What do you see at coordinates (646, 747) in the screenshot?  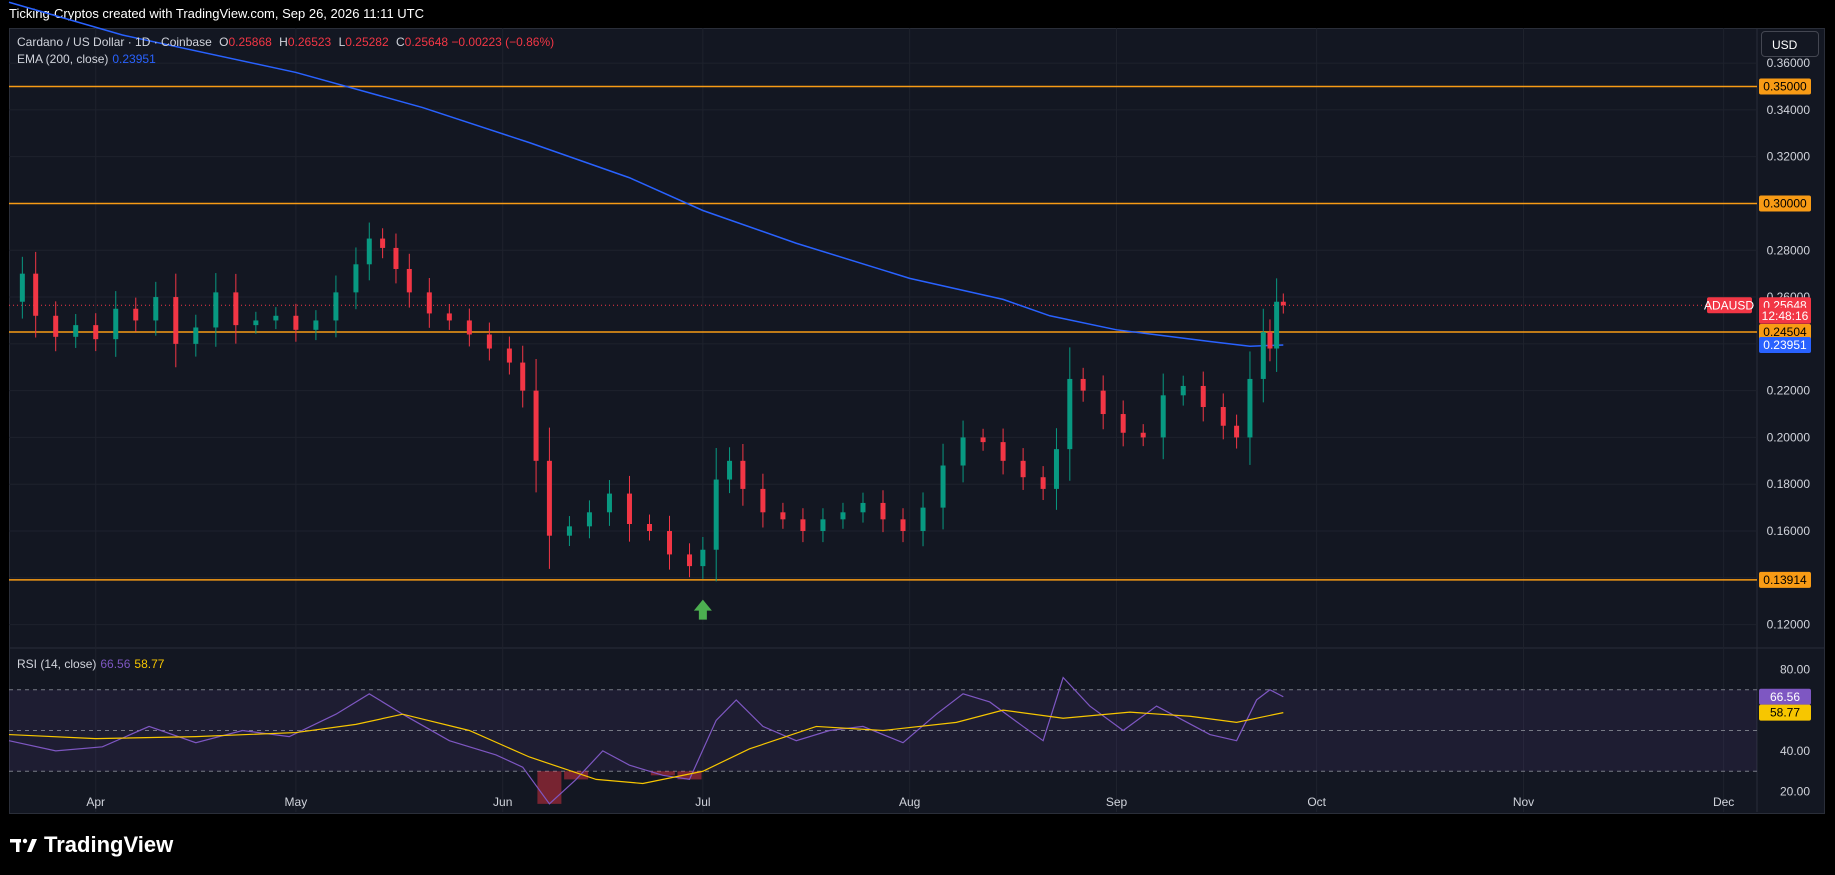 I see `rsi-ma-line` at bounding box center [646, 747].